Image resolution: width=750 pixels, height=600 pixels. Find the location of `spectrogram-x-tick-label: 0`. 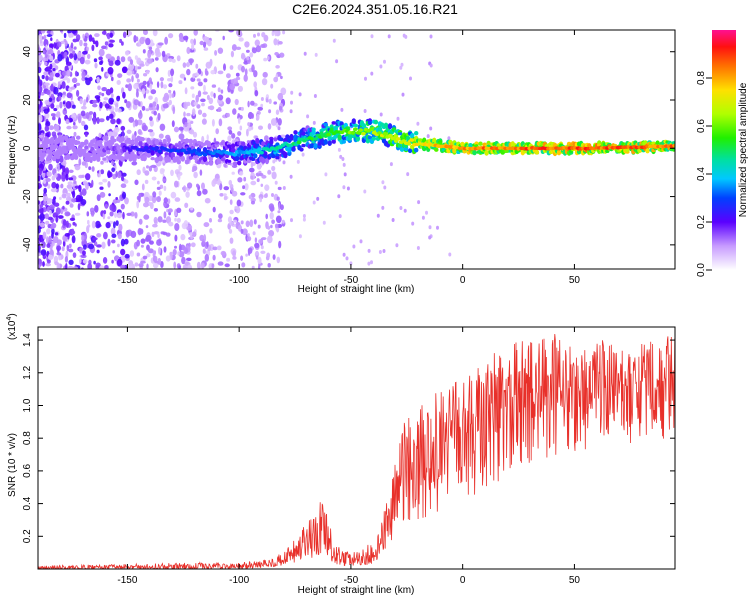

spectrogram-x-tick-label: 0 is located at coordinates (463, 280).